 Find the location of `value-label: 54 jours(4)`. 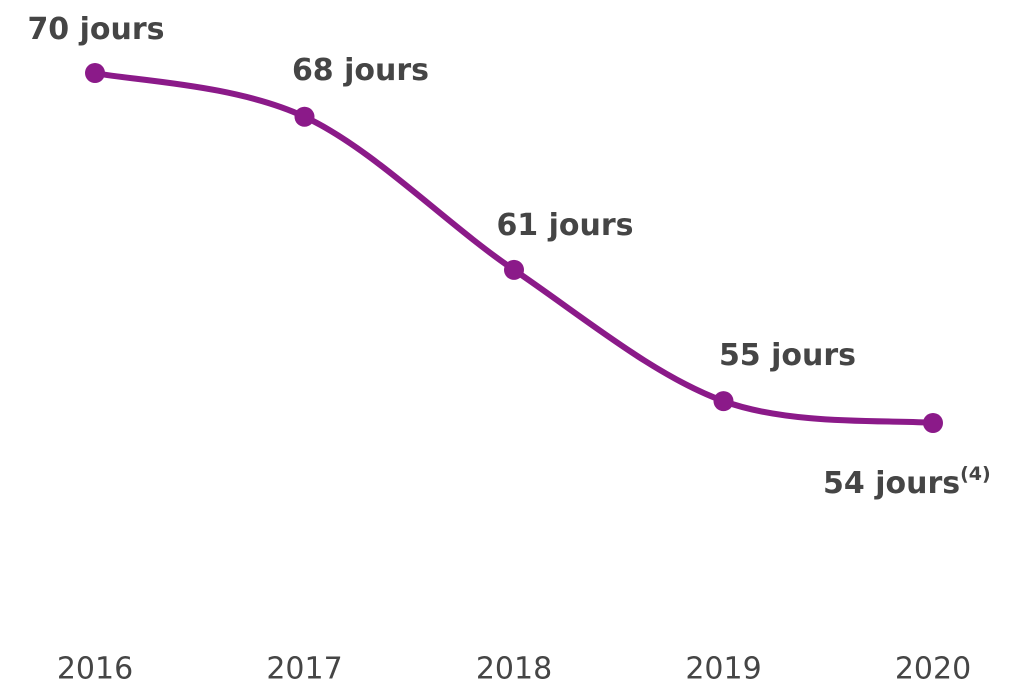

value-label: 54 jours(4) is located at coordinates (907, 482).